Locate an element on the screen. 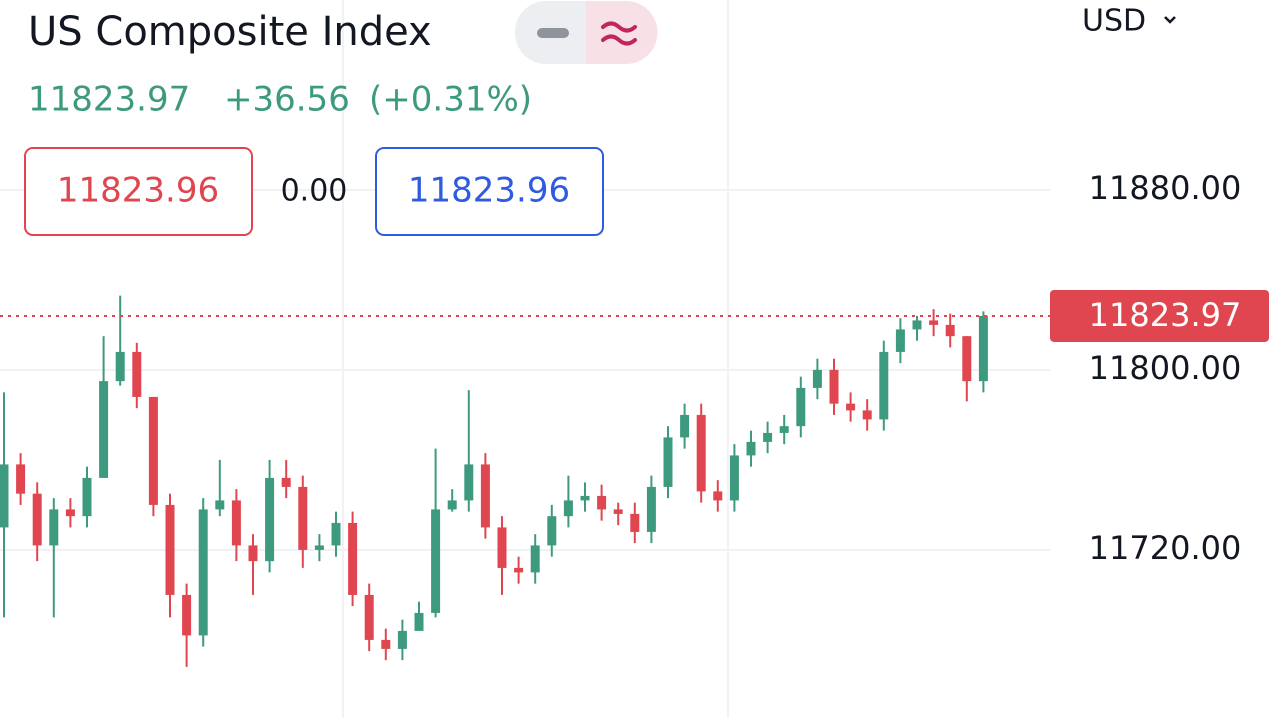 The image size is (1284, 718). buy-button: 11823.96 is located at coordinates (489, 191).